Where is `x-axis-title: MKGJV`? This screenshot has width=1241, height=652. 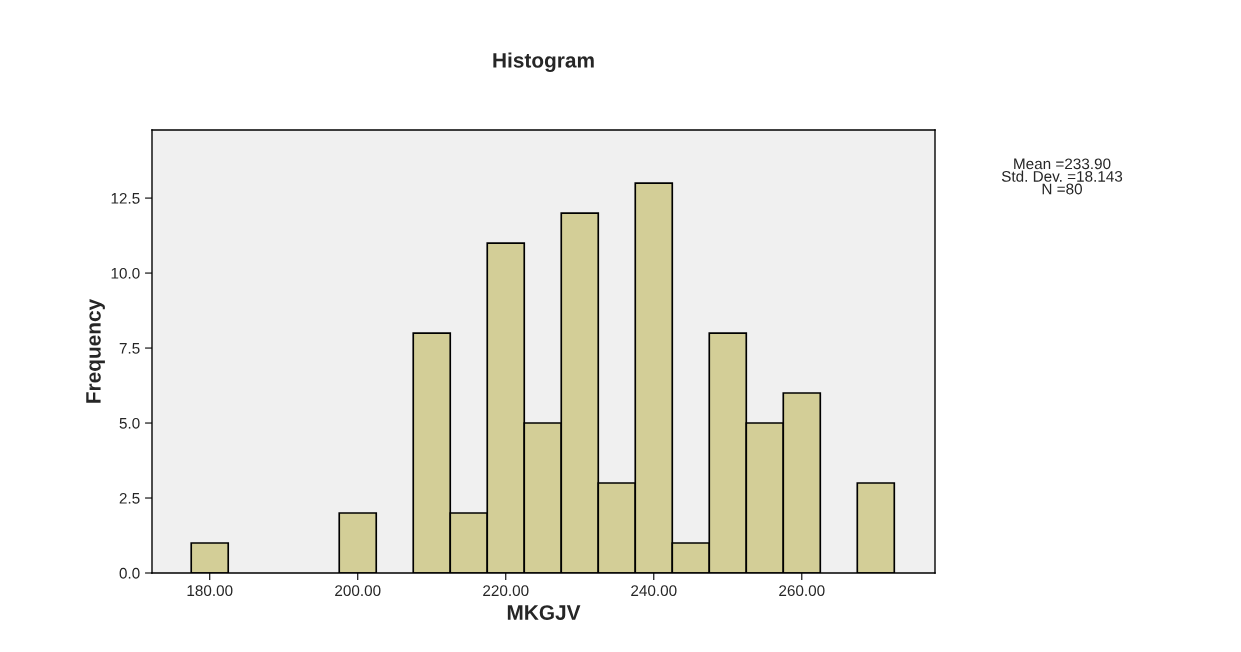
x-axis-title: MKGJV is located at coordinates (544, 612).